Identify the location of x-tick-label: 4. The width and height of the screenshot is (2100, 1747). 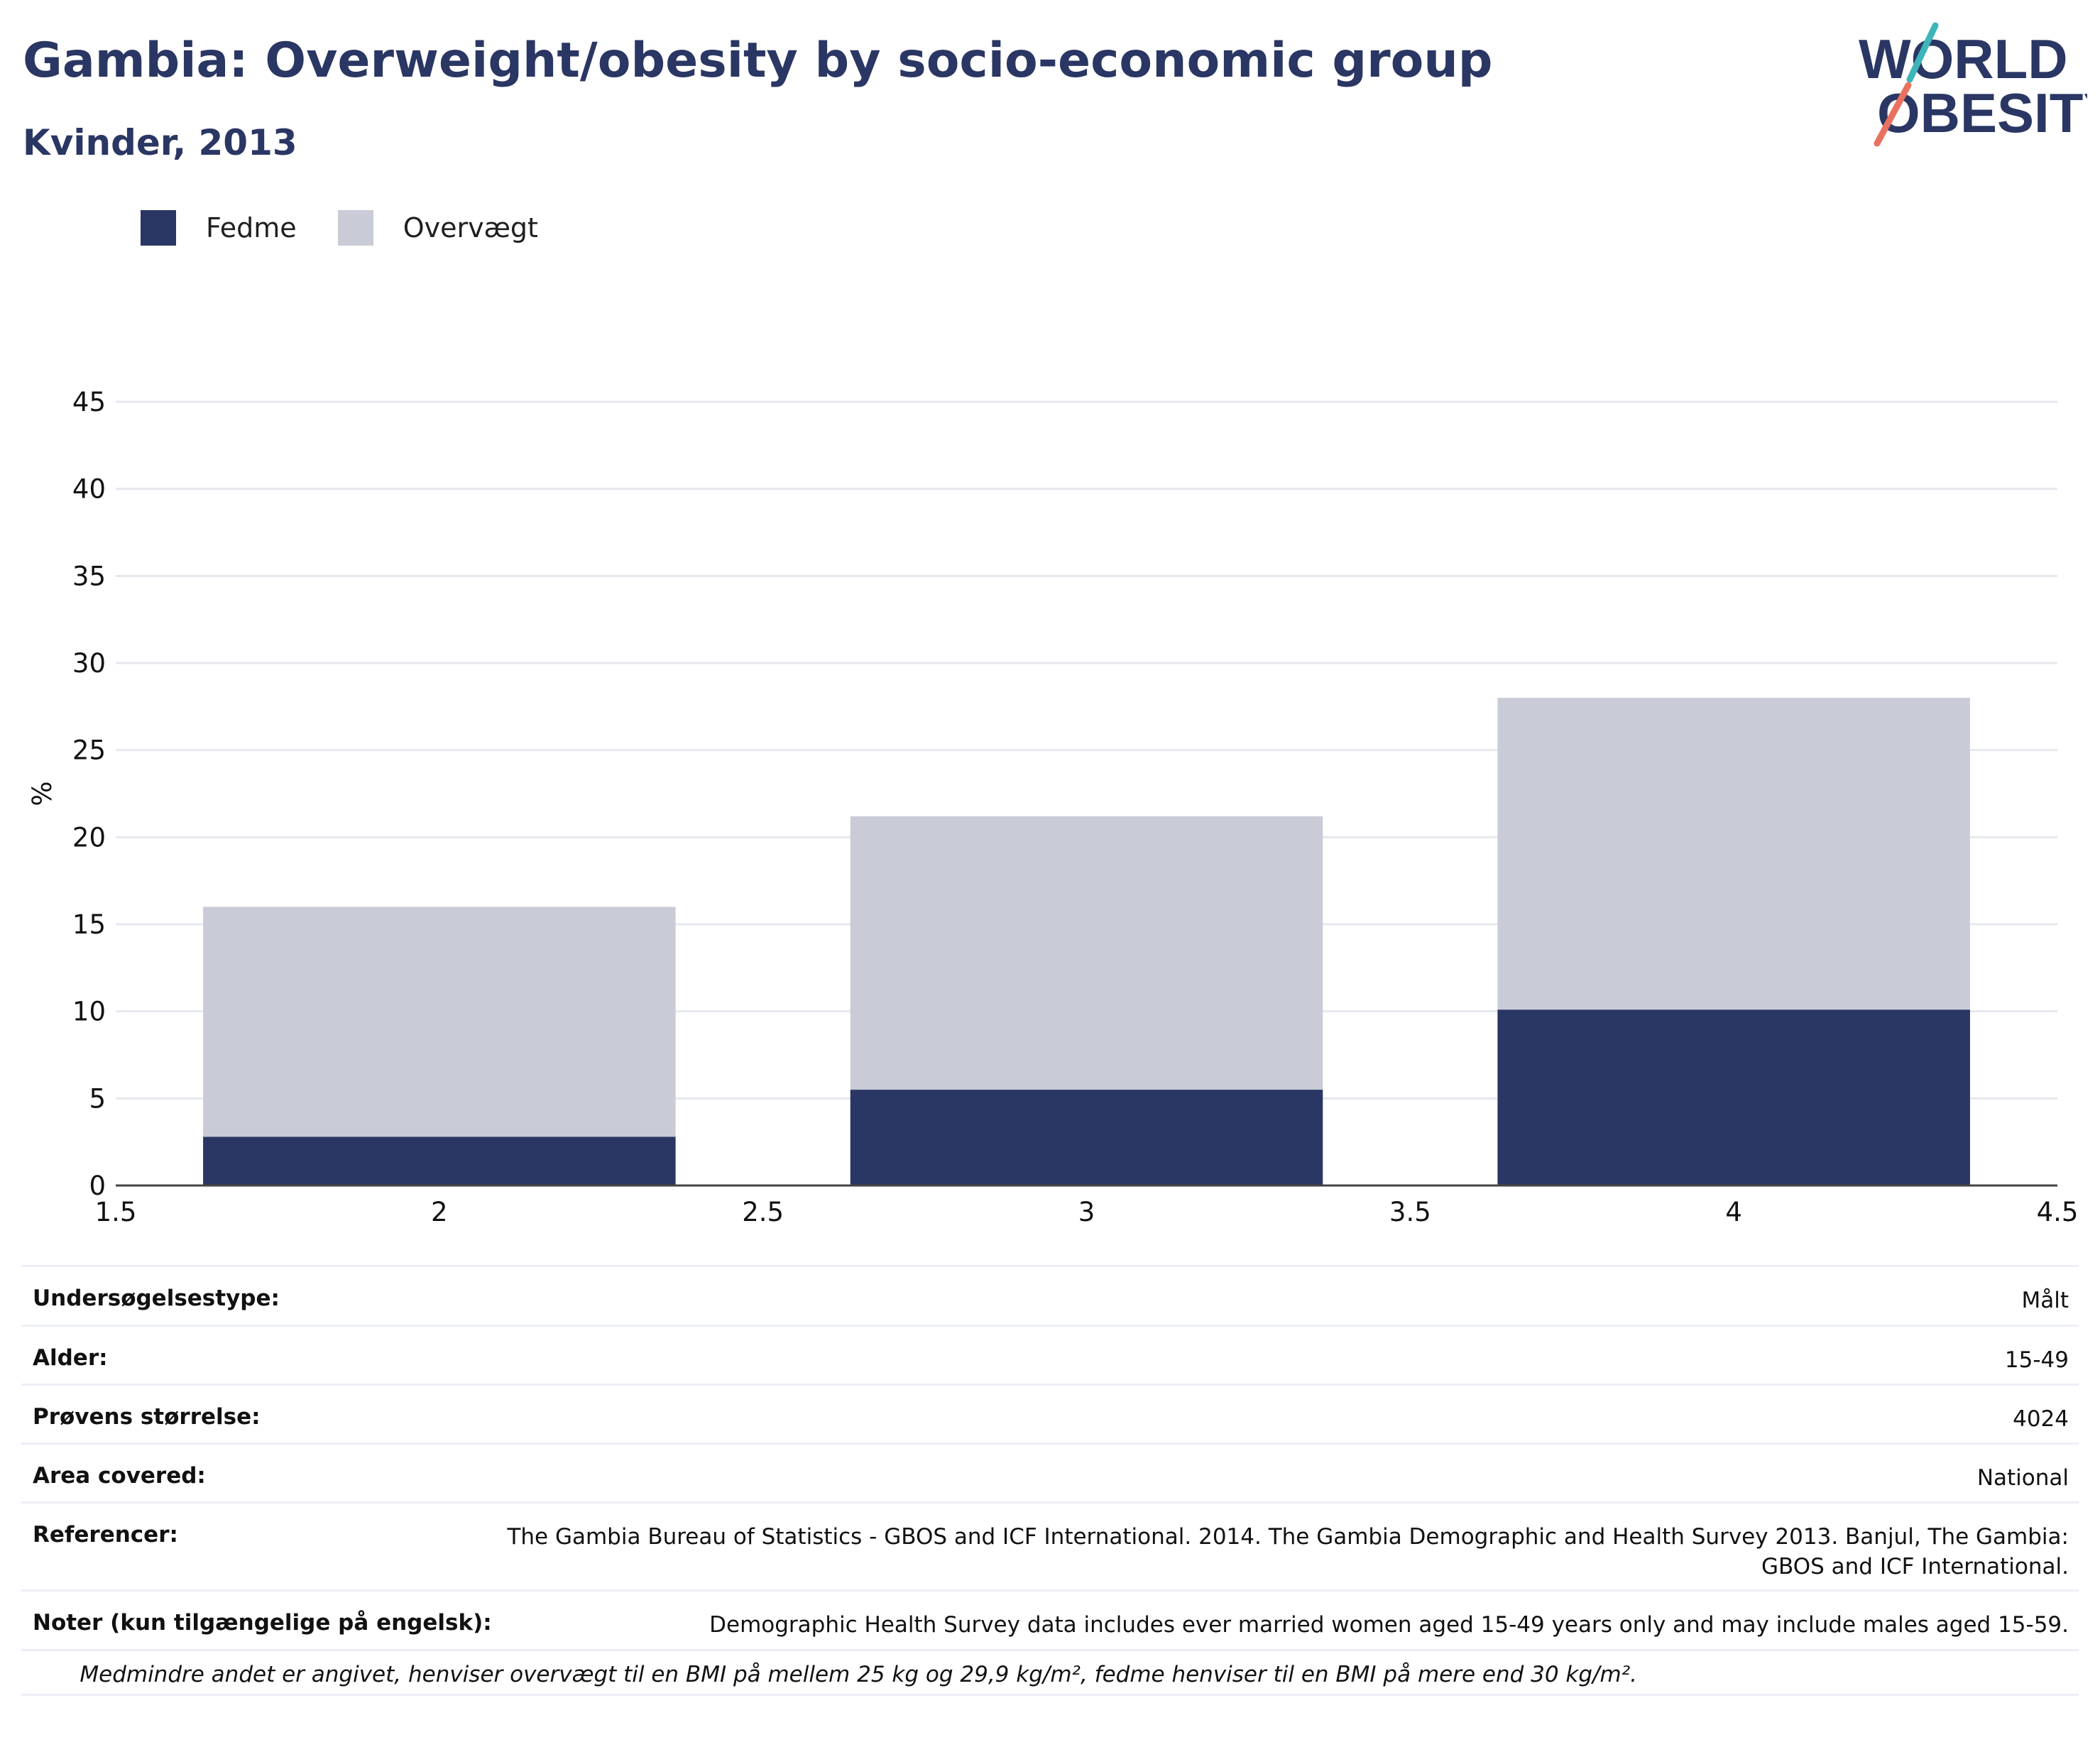
(1733, 1212).